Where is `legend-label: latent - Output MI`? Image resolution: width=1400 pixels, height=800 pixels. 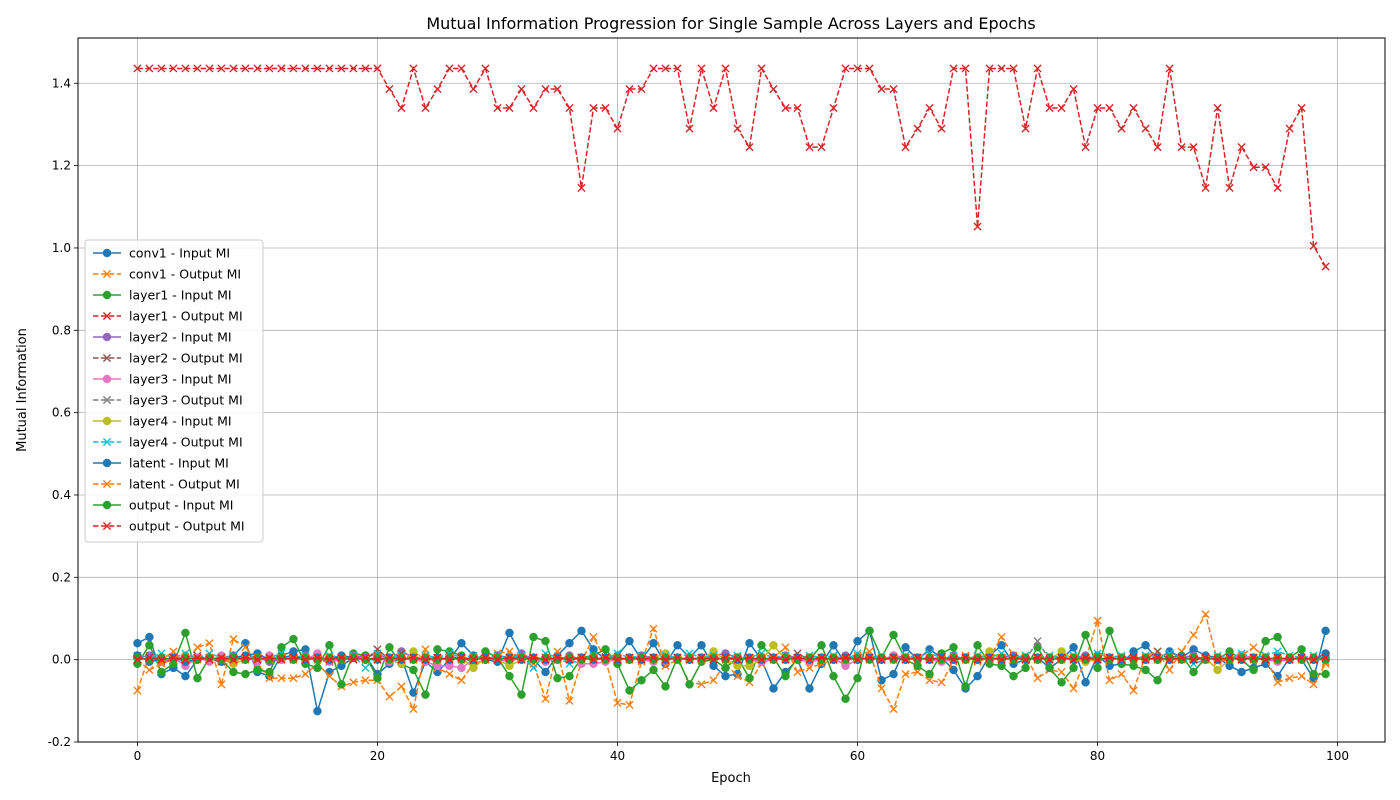 legend-label: latent - Output MI is located at coordinates (184, 484).